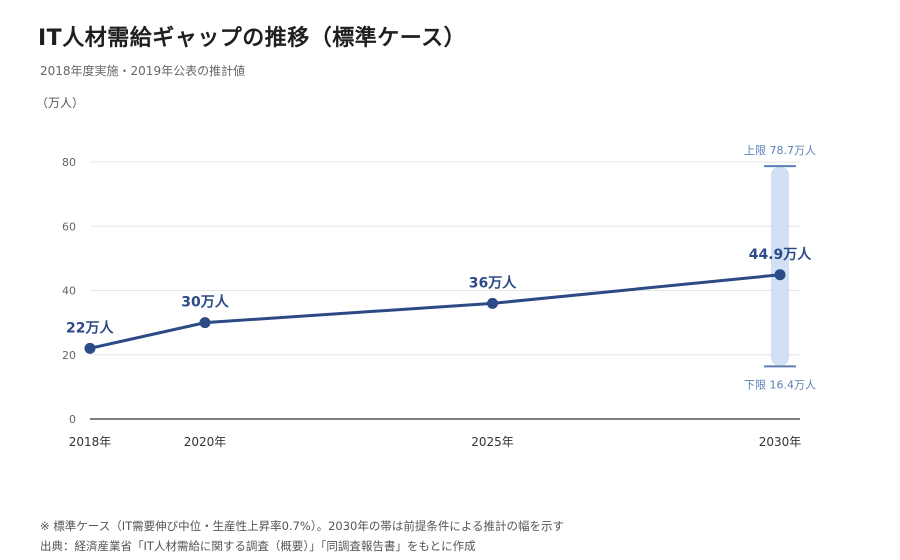 The height and width of the screenshot is (560, 900). I want to click on series-line, so click(435, 311).